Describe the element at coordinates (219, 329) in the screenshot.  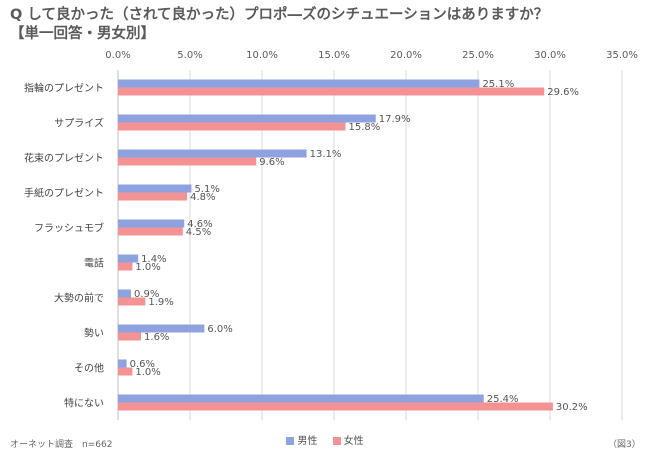
I see `data-label-male: 6.0%` at that location.